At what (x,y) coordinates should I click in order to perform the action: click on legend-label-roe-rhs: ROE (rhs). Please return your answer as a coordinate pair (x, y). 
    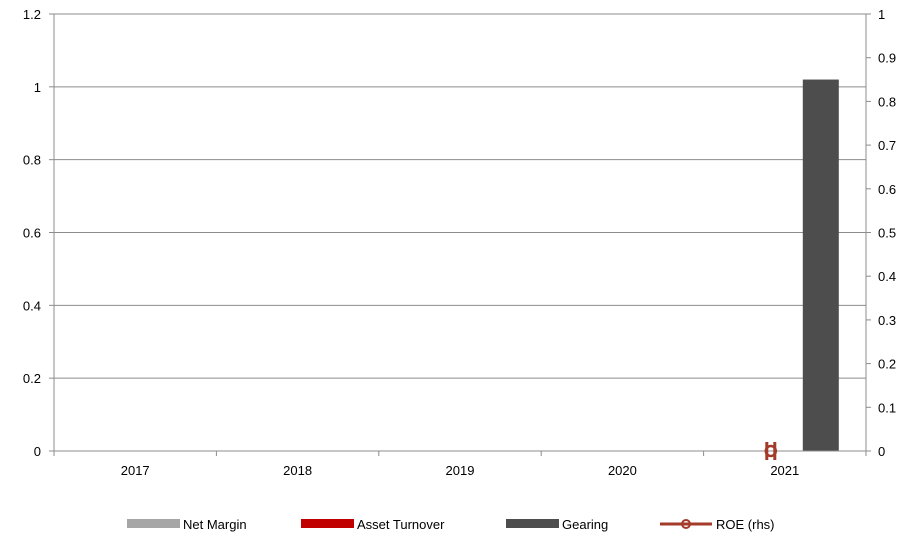
    Looking at the image, I should click on (745, 524).